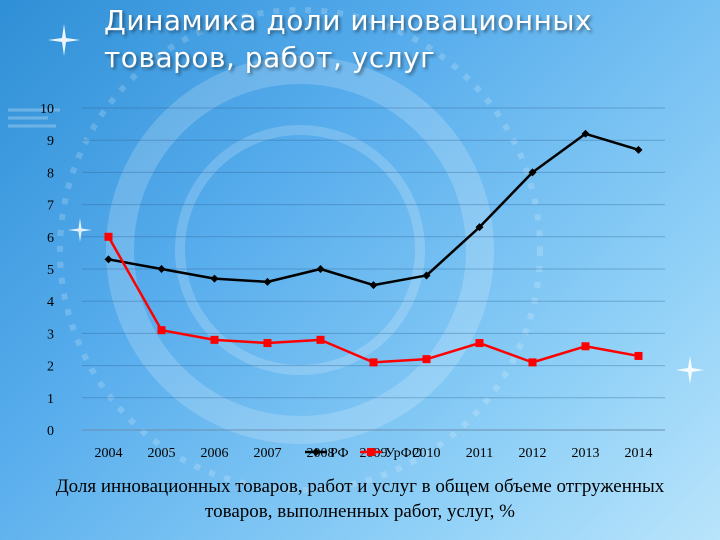 This screenshot has width=720, height=540. Describe the element at coordinates (427, 453) in the screenshot. I see `x-tick-label: 2010` at that location.